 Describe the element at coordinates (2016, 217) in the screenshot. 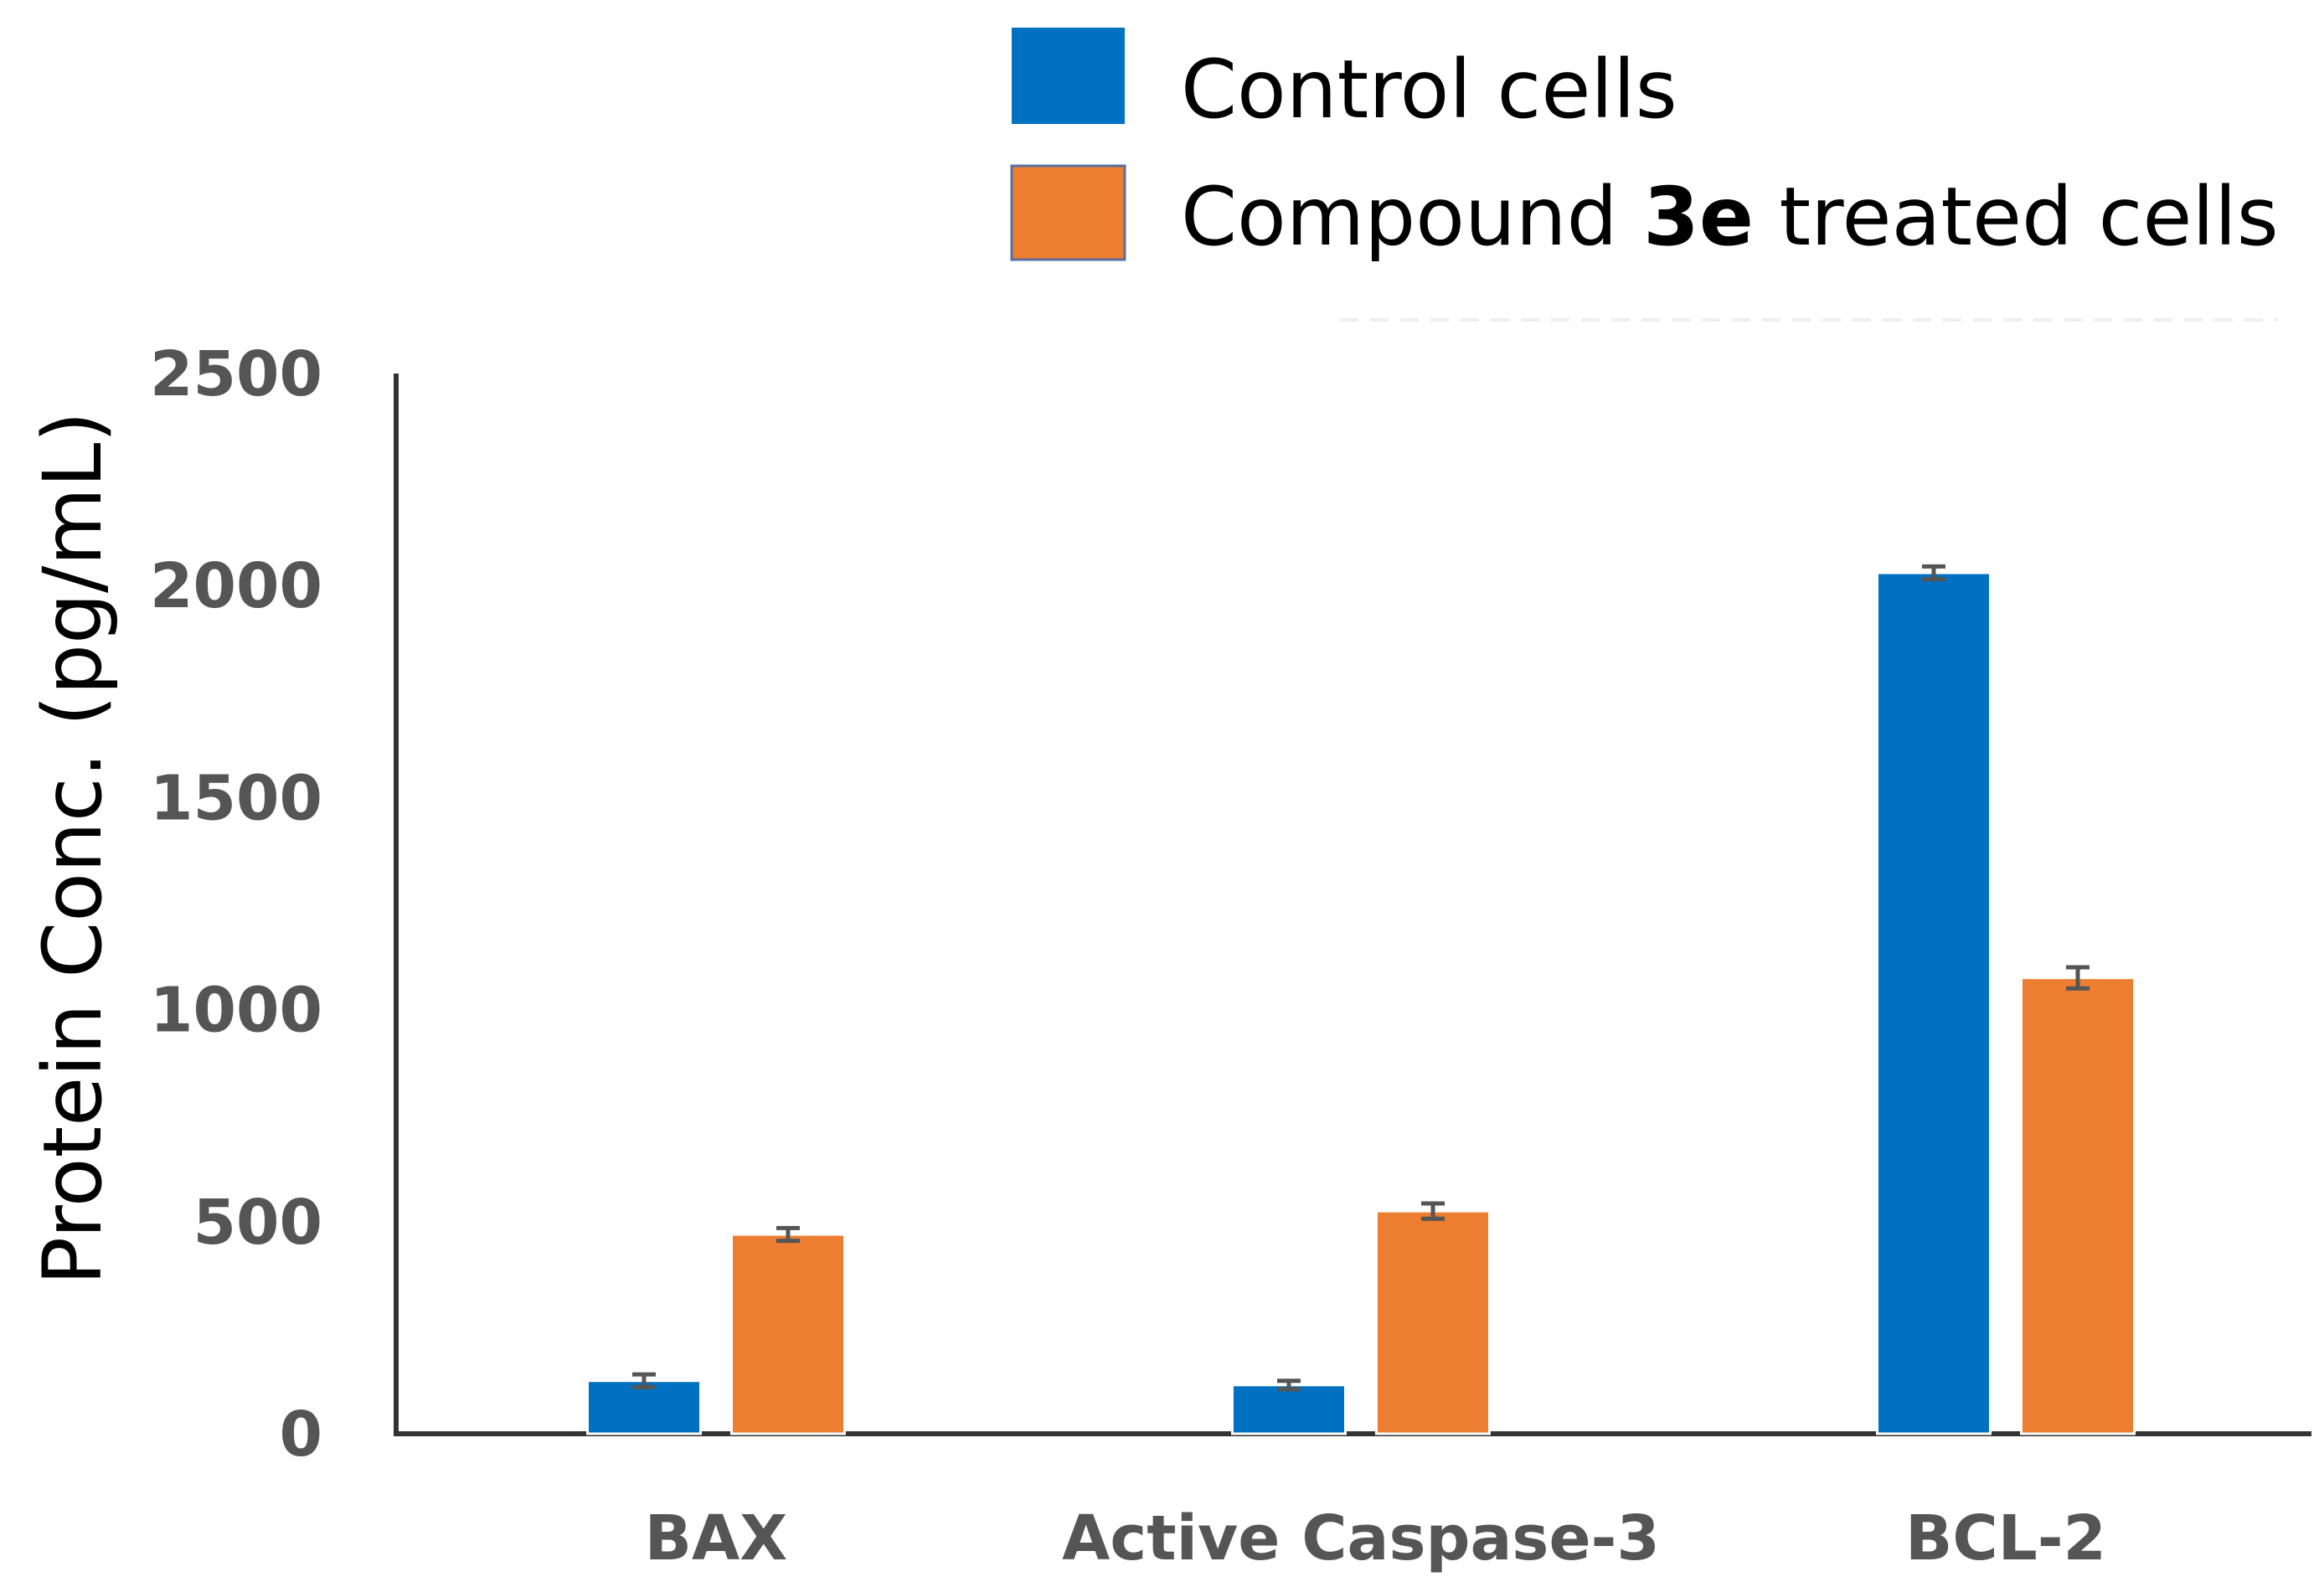

I see `legend-label-treated-part3: treated cells` at that location.